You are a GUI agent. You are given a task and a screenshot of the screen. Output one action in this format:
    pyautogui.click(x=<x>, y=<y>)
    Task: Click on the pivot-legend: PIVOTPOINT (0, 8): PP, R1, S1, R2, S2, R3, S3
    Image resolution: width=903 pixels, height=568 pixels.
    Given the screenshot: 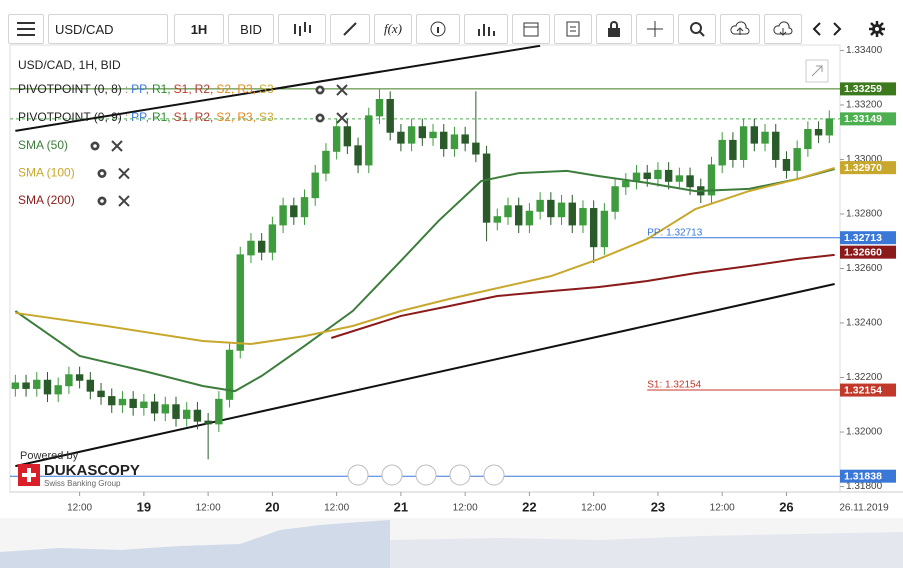 What is the action you would take?
    pyautogui.click(x=146, y=89)
    